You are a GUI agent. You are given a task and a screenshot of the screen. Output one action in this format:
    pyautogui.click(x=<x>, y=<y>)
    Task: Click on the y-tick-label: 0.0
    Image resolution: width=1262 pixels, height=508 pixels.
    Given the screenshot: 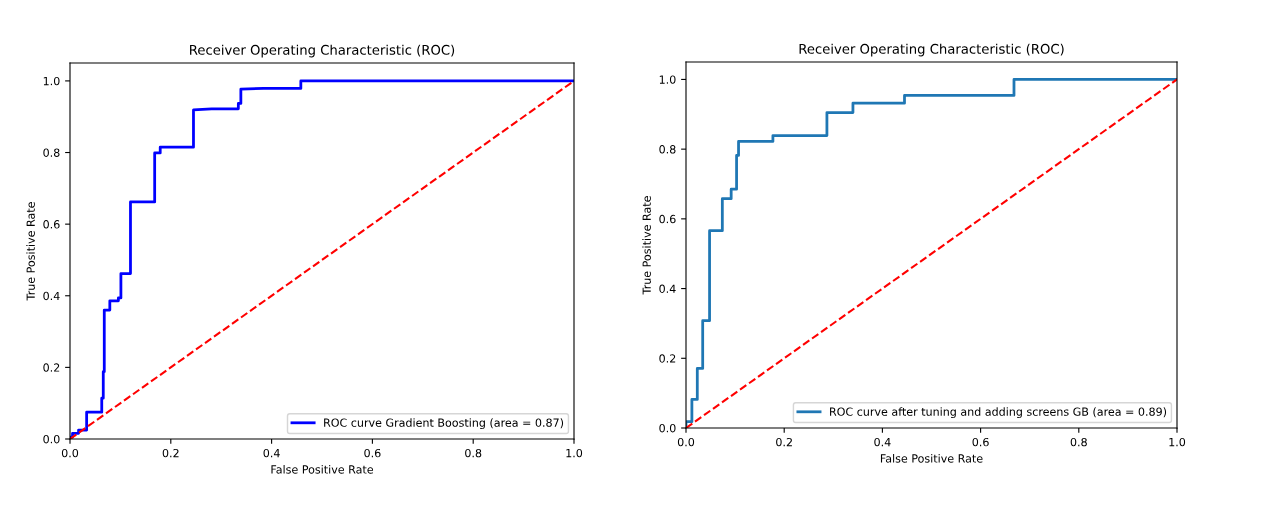 What is the action you would take?
    pyautogui.click(x=667, y=428)
    